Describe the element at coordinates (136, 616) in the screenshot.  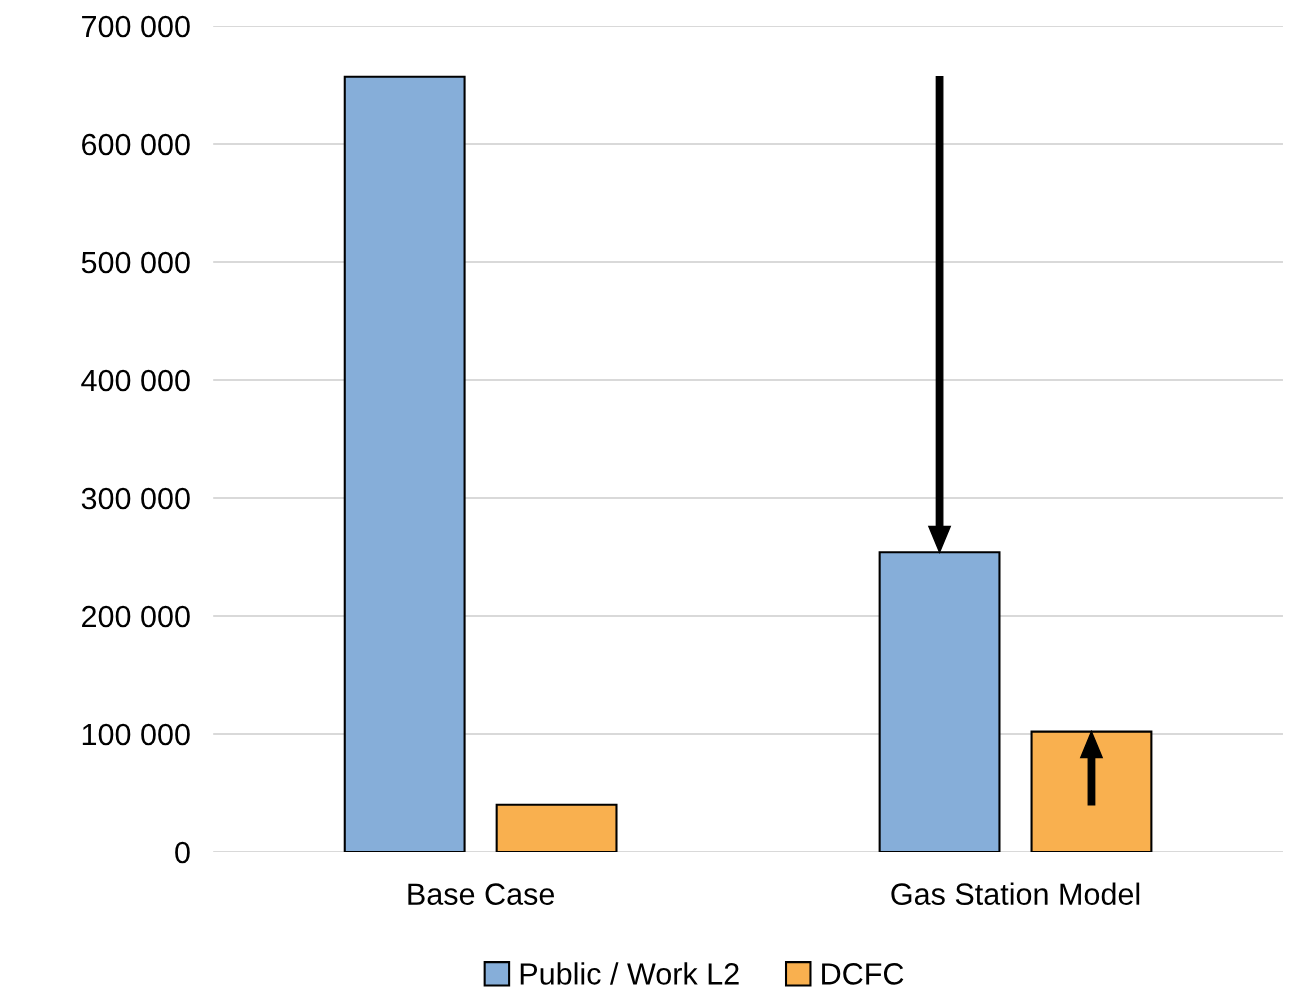
I see `y-tick-label: 200 000` at that location.